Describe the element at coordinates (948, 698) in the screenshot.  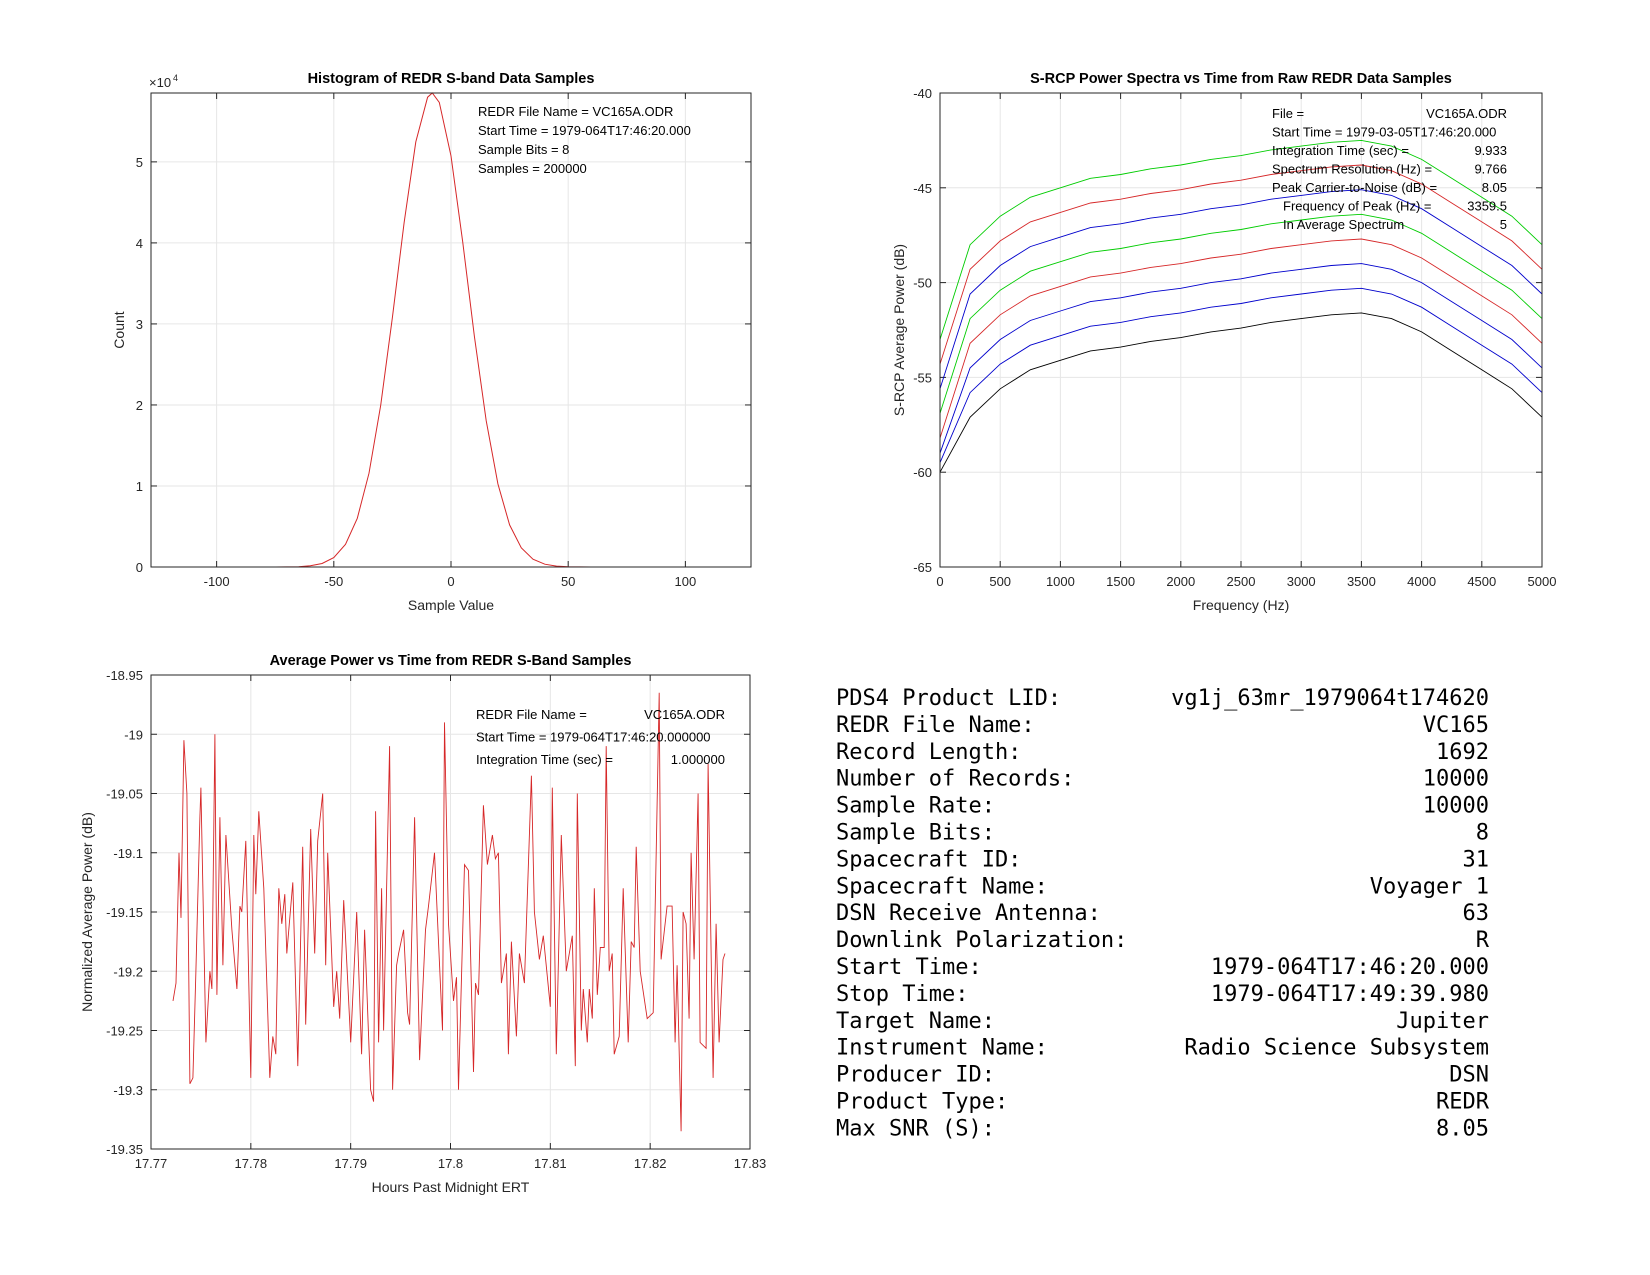
I see `field-label: PDS4 Product LID:` at that location.